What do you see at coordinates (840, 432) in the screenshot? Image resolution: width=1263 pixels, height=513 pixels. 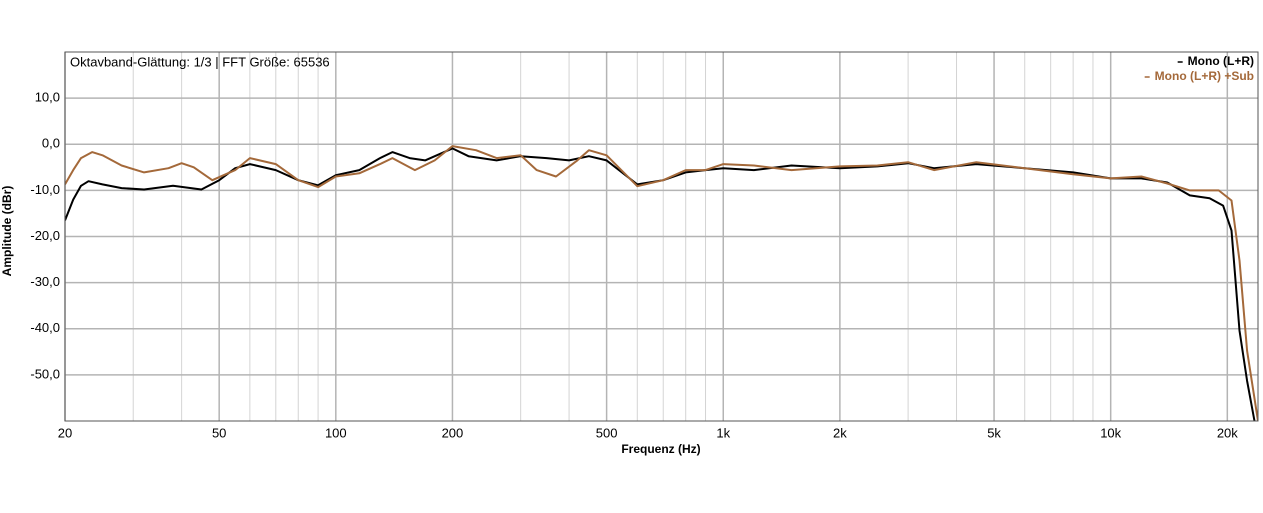 I see `x-tick-label: 2k` at bounding box center [840, 432].